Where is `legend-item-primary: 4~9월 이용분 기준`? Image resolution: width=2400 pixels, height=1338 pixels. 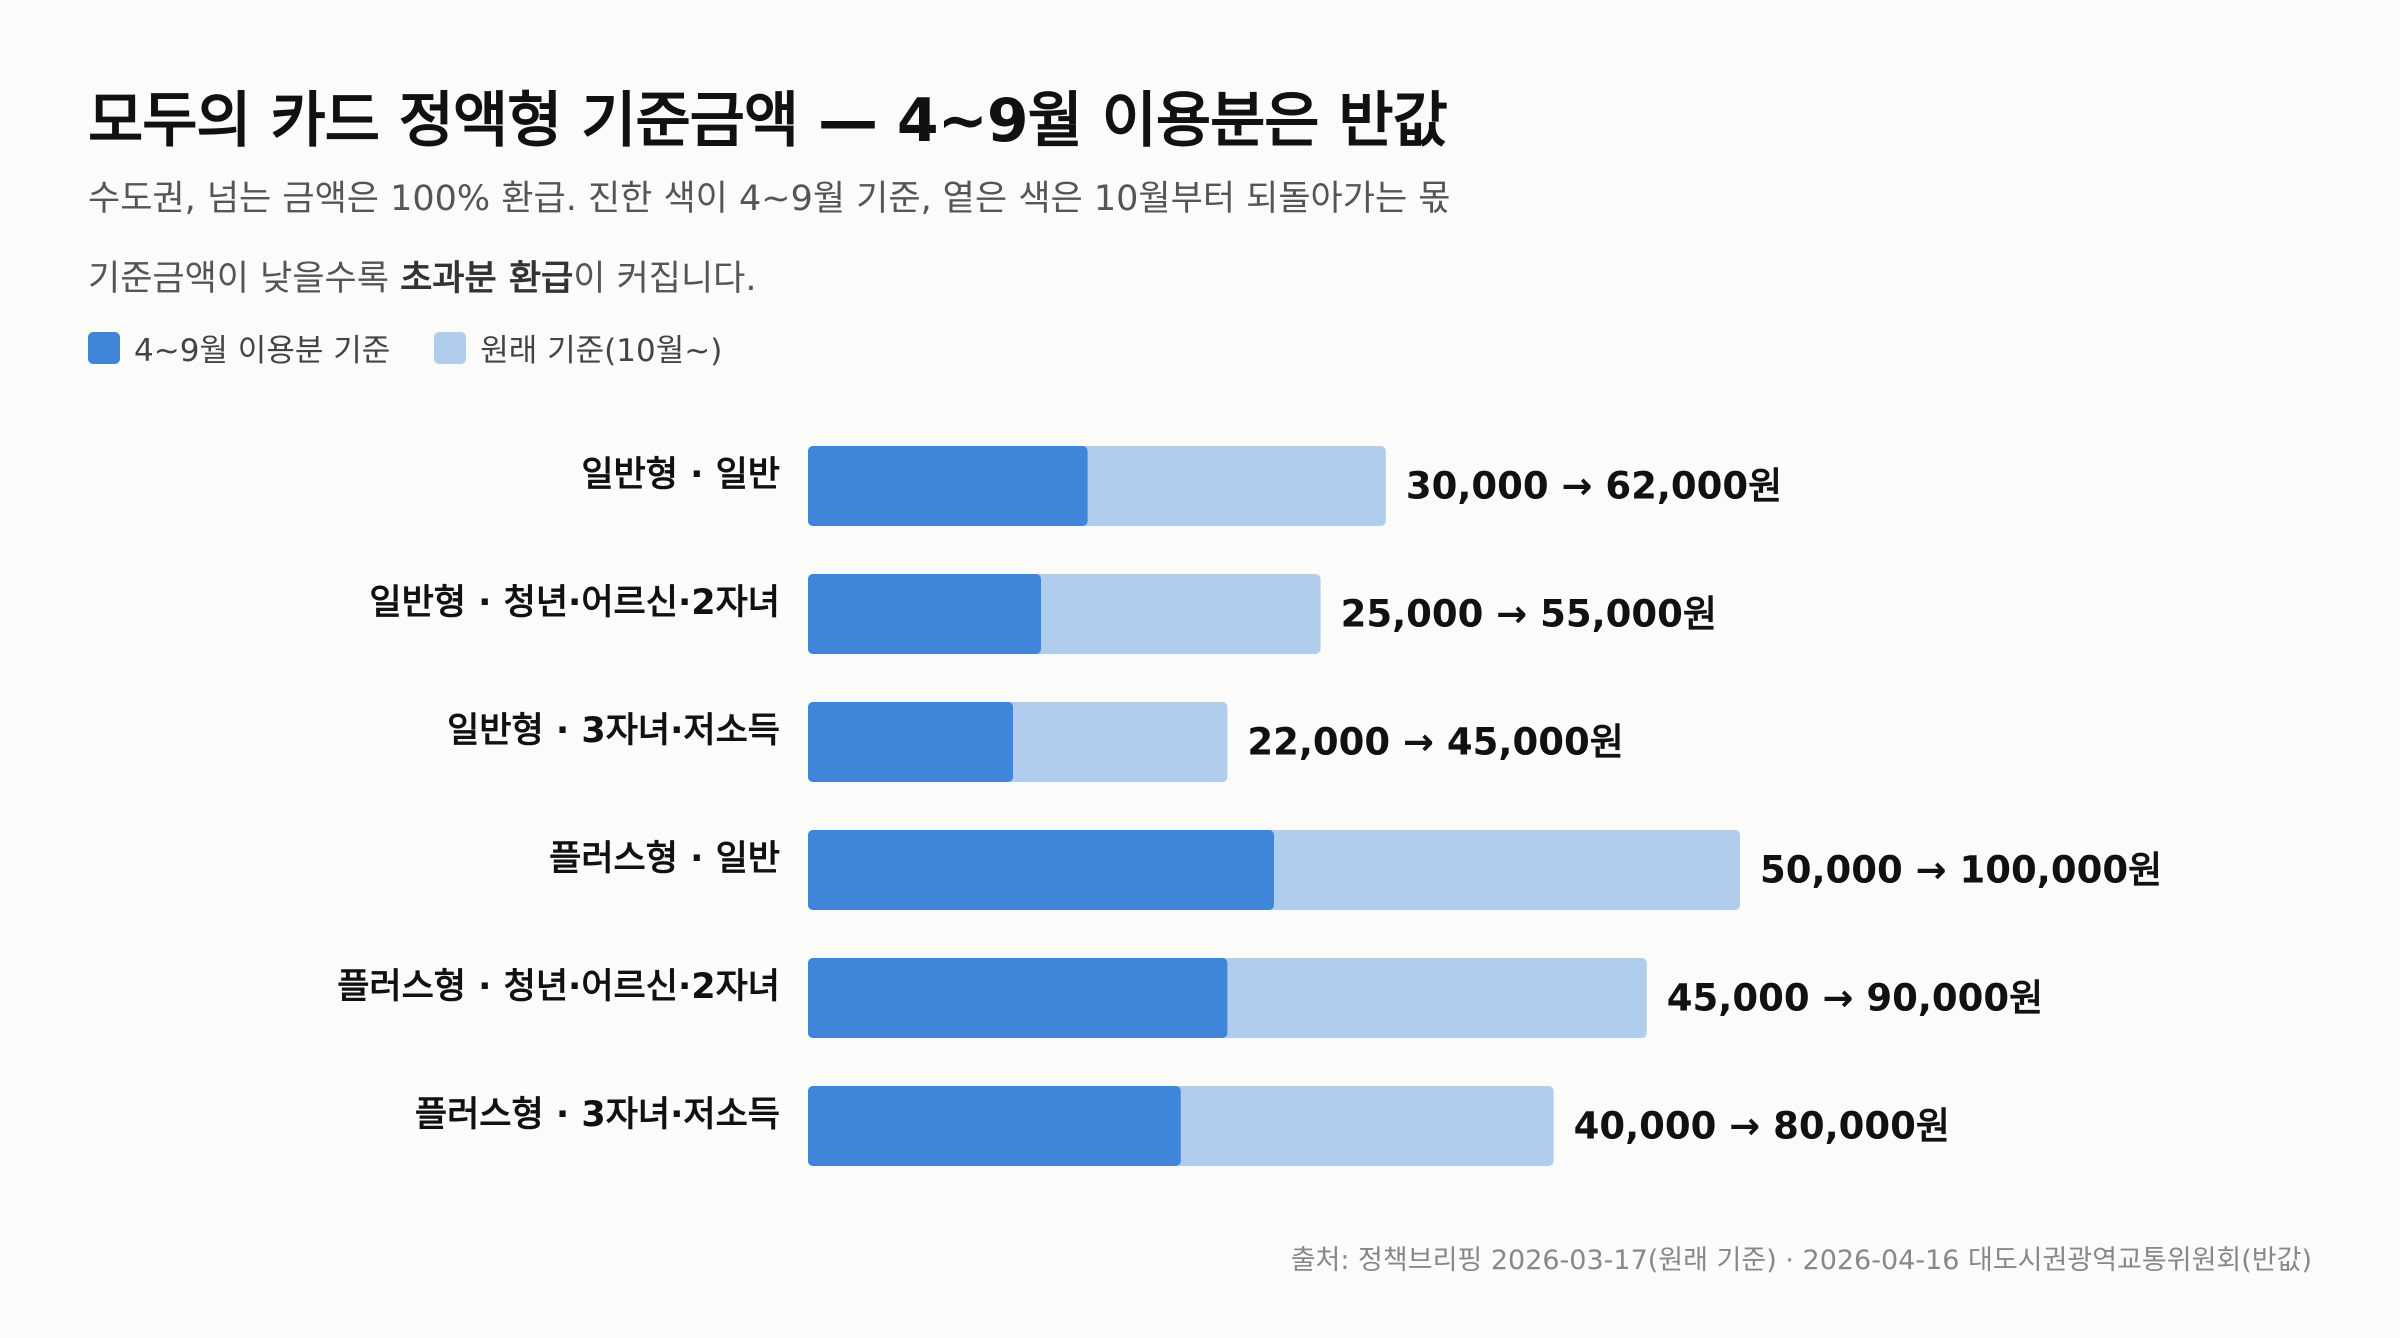 legend-item-primary: 4~9월 이용분 기준 is located at coordinates (239, 347).